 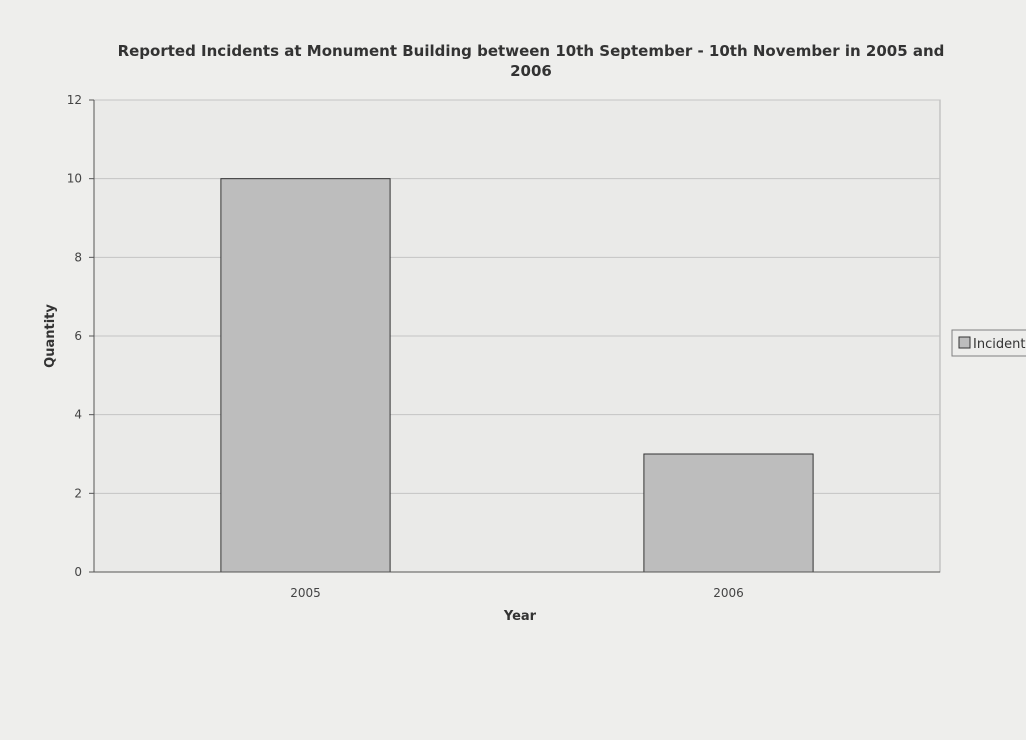 I want to click on legend-swatch, so click(x=964, y=342).